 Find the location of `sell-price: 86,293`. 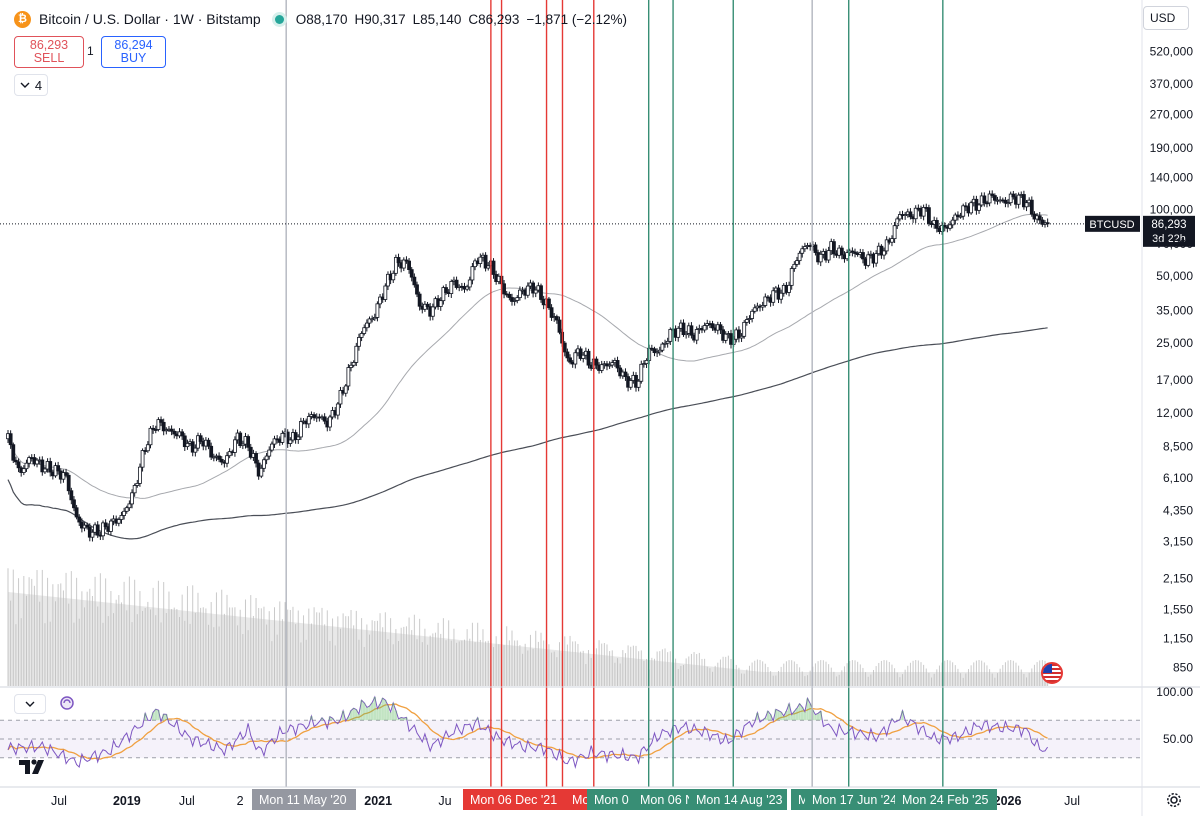

sell-price: 86,293 is located at coordinates (49, 45).